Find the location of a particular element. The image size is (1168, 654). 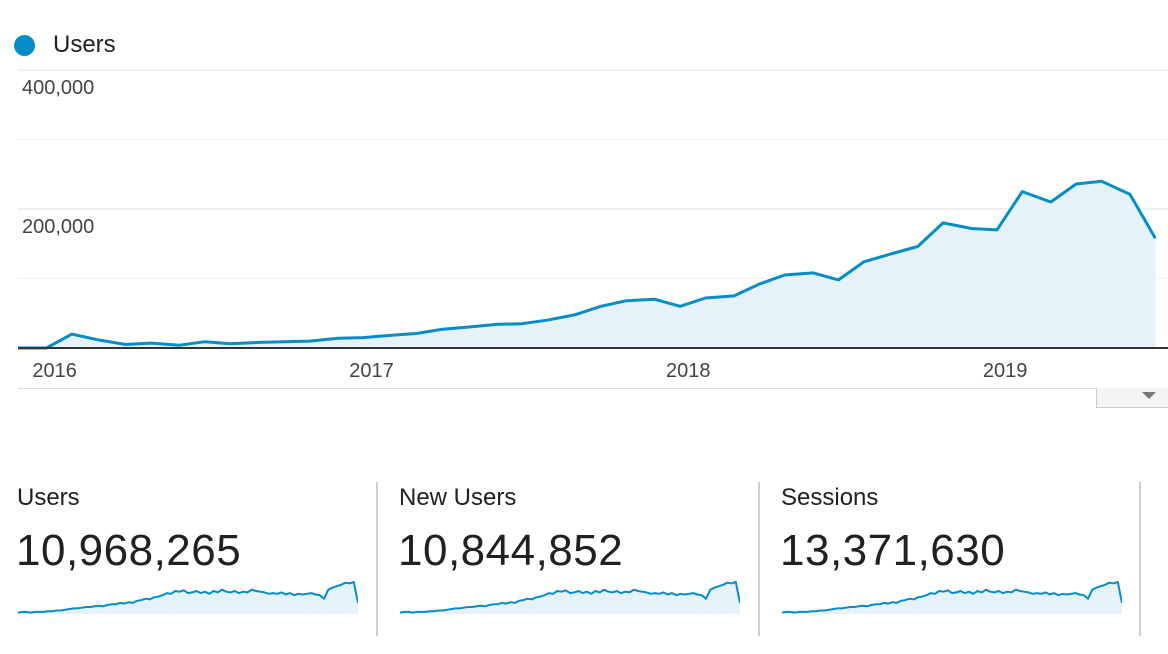

y-tick-label: 200,000 is located at coordinates (58, 227).